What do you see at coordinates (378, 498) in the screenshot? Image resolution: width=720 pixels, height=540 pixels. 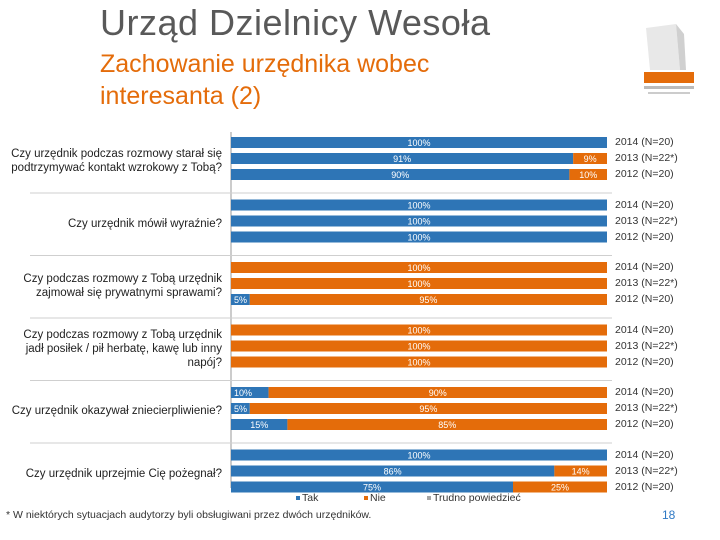 I see `legend-label: Nie` at bounding box center [378, 498].